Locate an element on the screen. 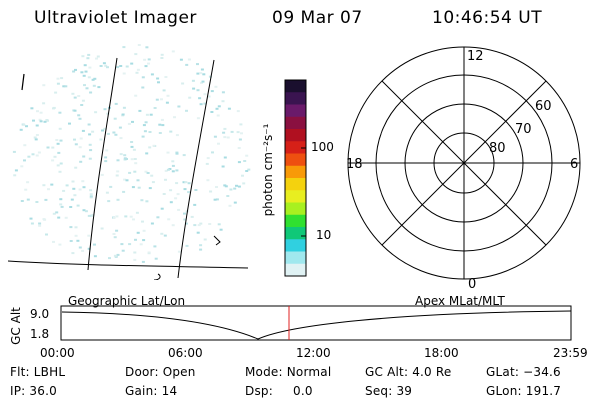 The height and width of the screenshot is (400, 600). colorbar-unit-label: photon cm⁻²s⁻¹ is located at coordinates (268, 170).